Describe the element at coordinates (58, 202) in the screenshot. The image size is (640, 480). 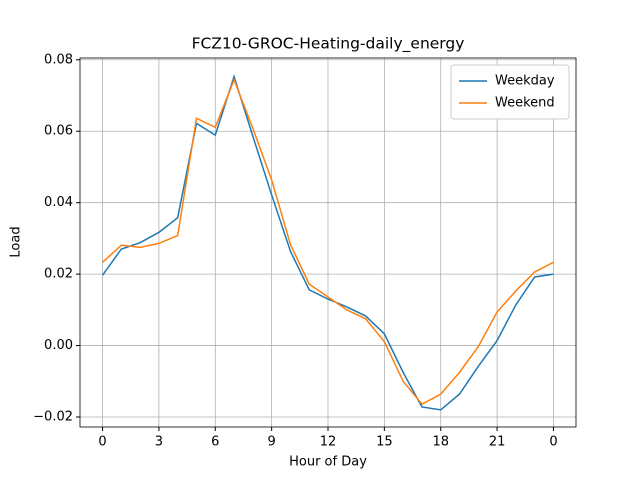
I see `y-tick-label: 0.04` at that location.